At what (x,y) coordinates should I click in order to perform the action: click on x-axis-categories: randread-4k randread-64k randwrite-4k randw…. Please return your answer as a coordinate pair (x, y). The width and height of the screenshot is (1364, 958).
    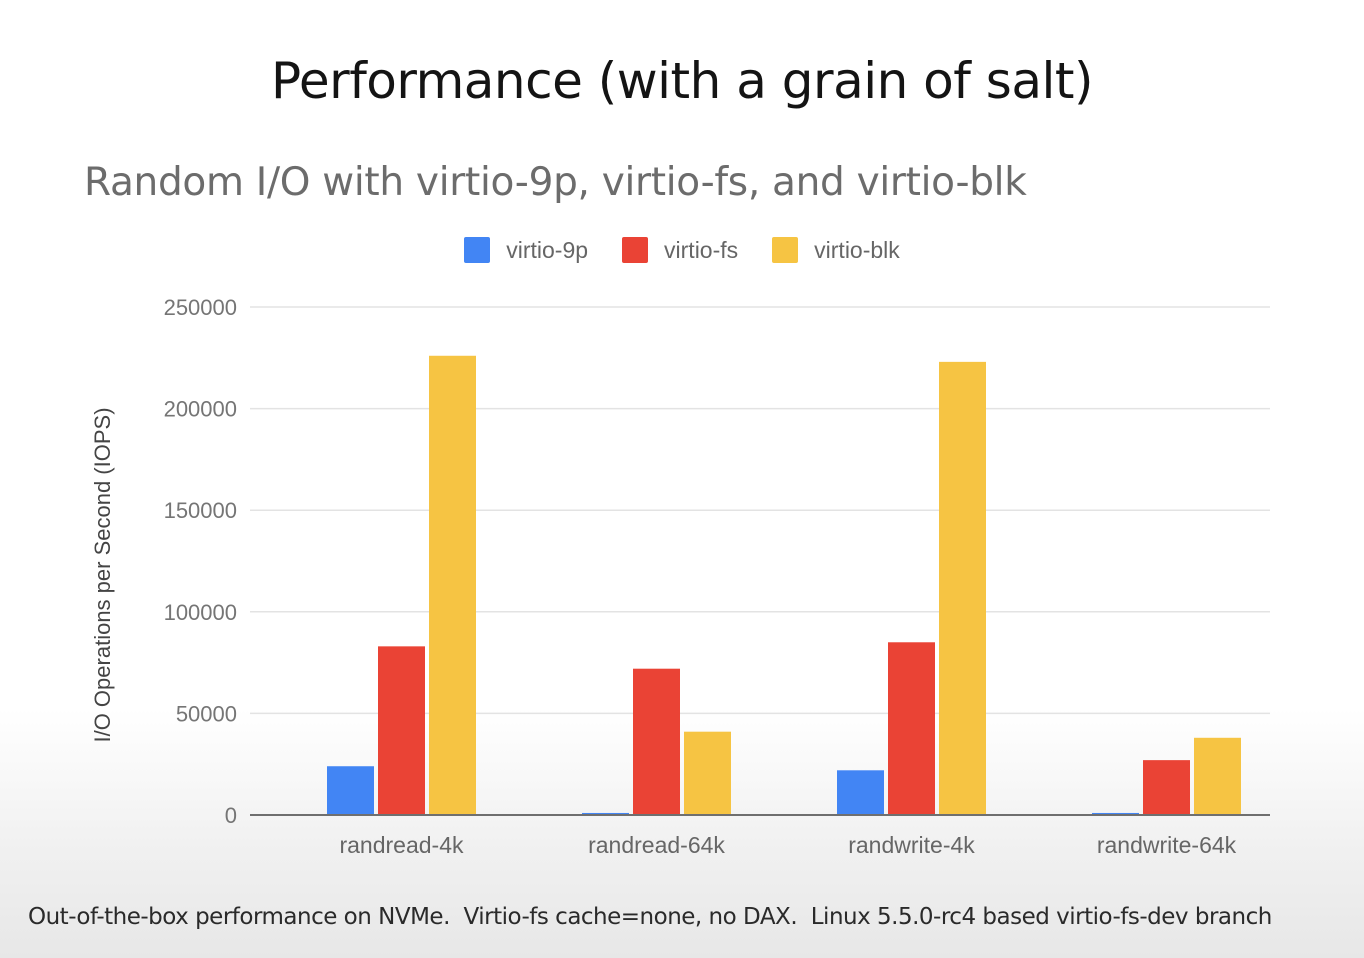
    Looking at the image, I should click on (787, 845).